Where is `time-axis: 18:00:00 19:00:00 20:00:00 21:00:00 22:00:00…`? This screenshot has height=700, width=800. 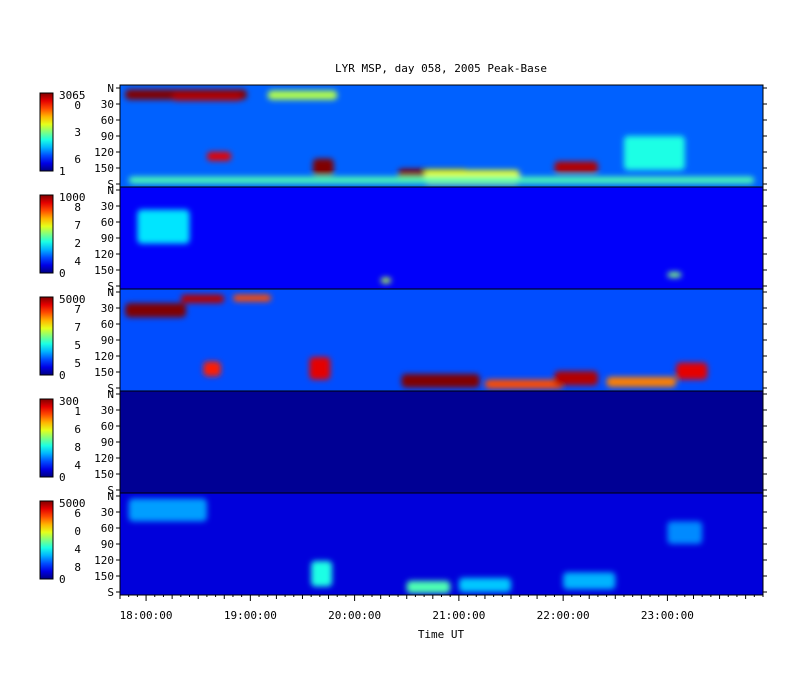 time-axis: 18:00:00 19:00:00 20:00:00 21:00:00 22:00:00… is located at coordinates (441, 608).